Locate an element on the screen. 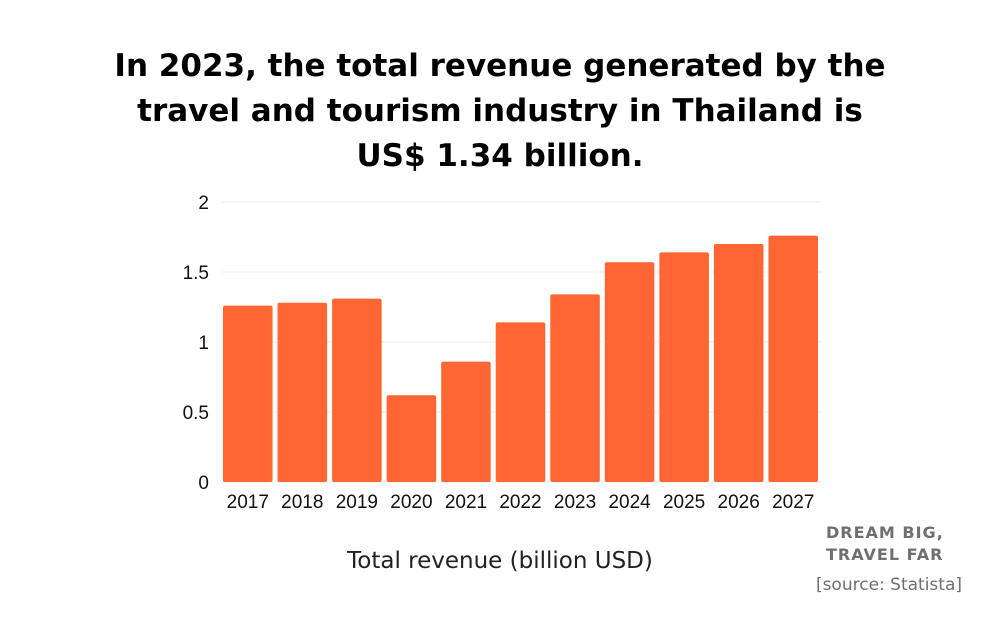  x-tick-label: 2019 is located at coordinates (357, 502).